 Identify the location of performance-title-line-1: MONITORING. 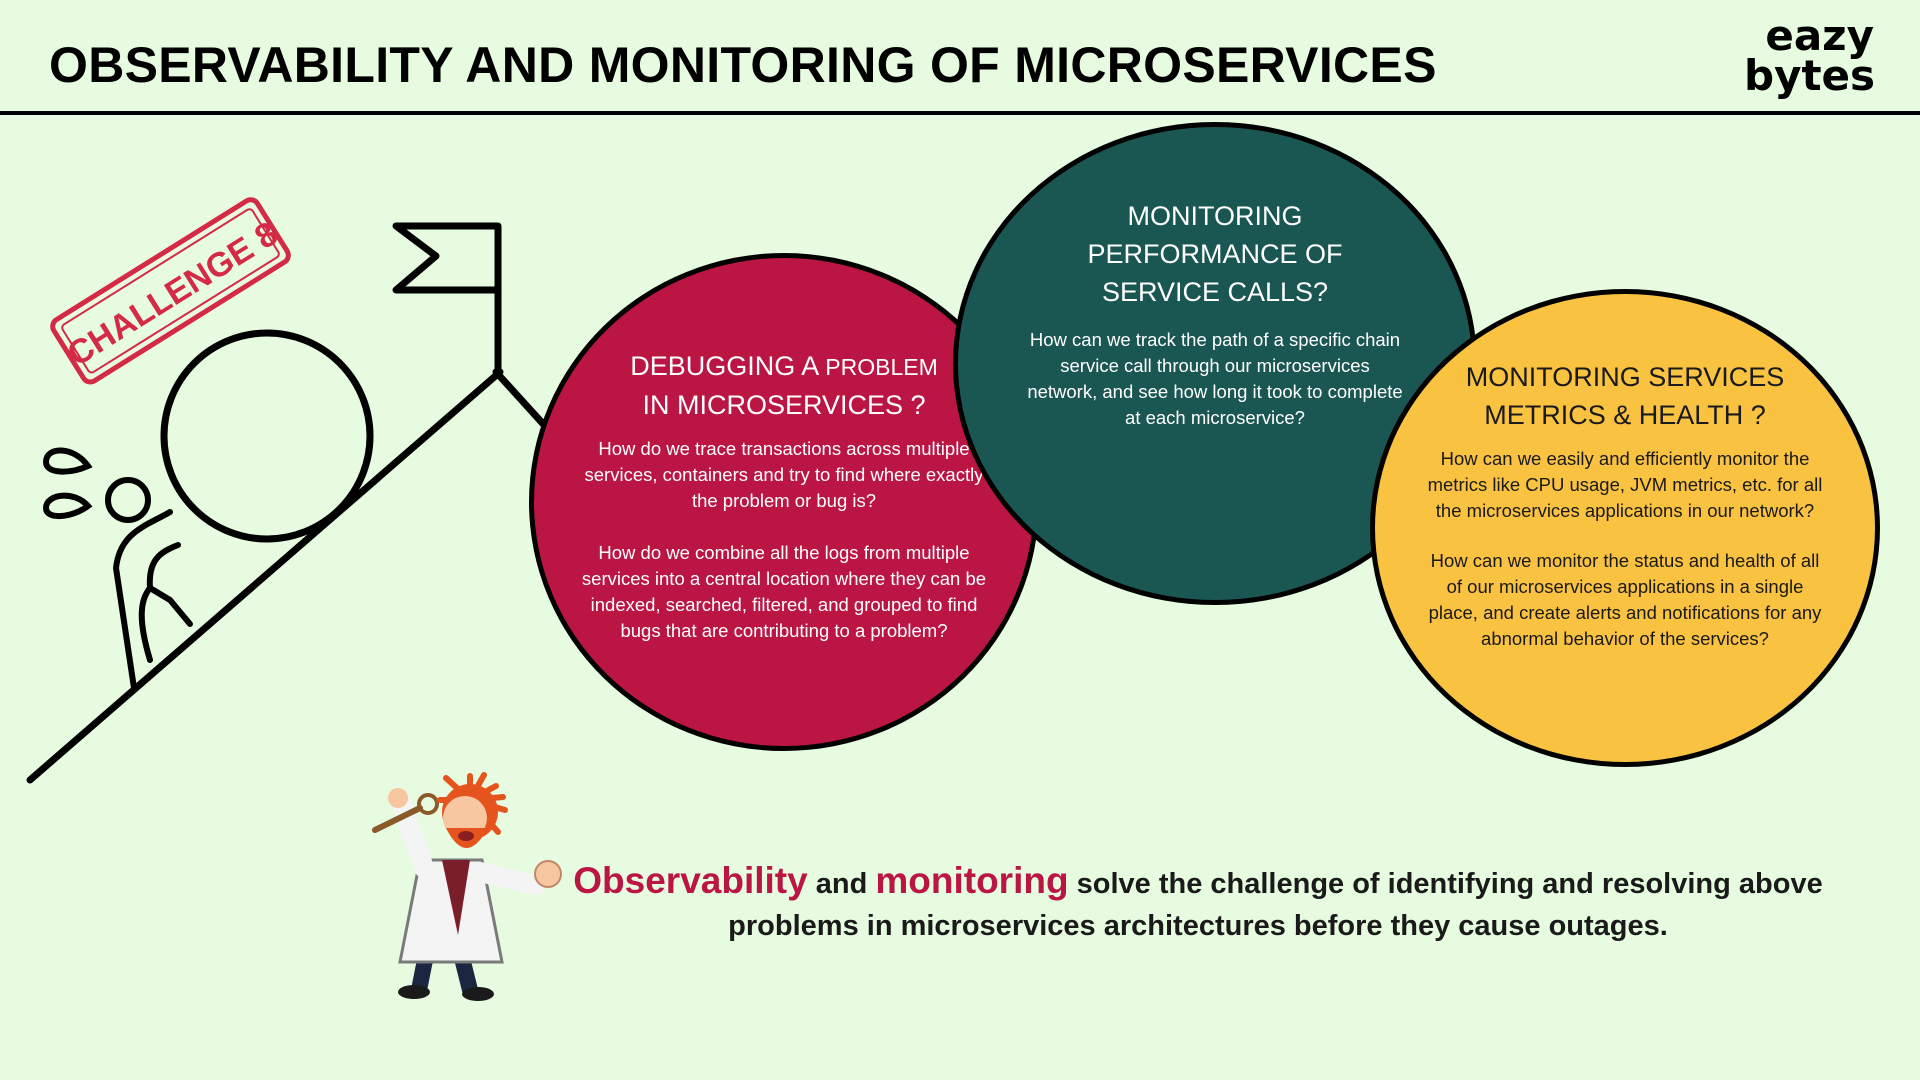
(1215, 216).